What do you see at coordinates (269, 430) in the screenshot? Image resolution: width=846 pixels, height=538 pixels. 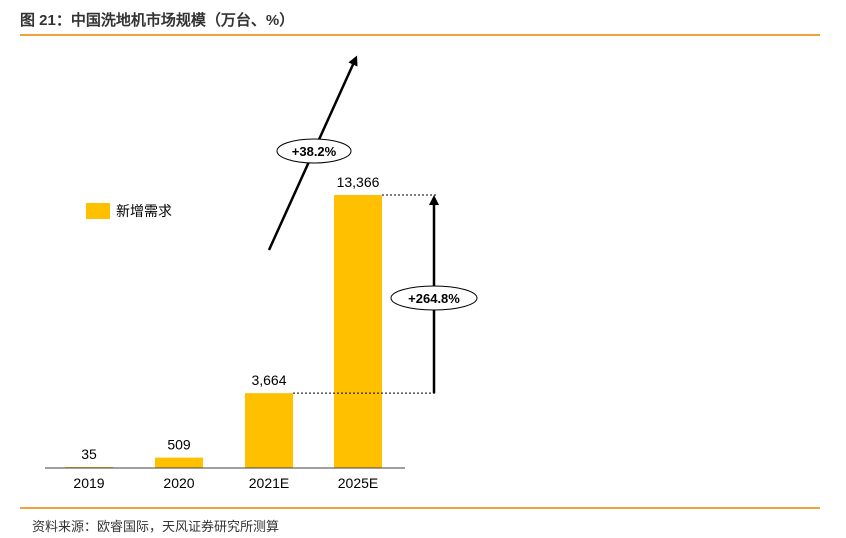 I see `bar-2021E` at bounding box center [269, 430].